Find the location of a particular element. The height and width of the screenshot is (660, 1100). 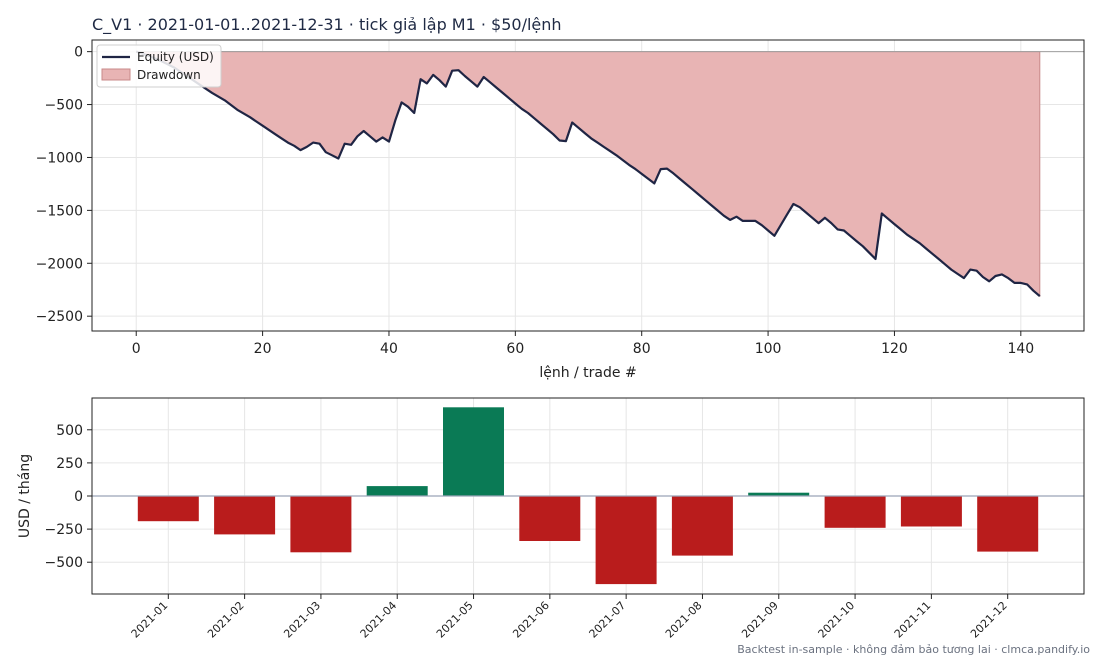

x-tick-label: 2021-06 is located at coordinates (531, 620).